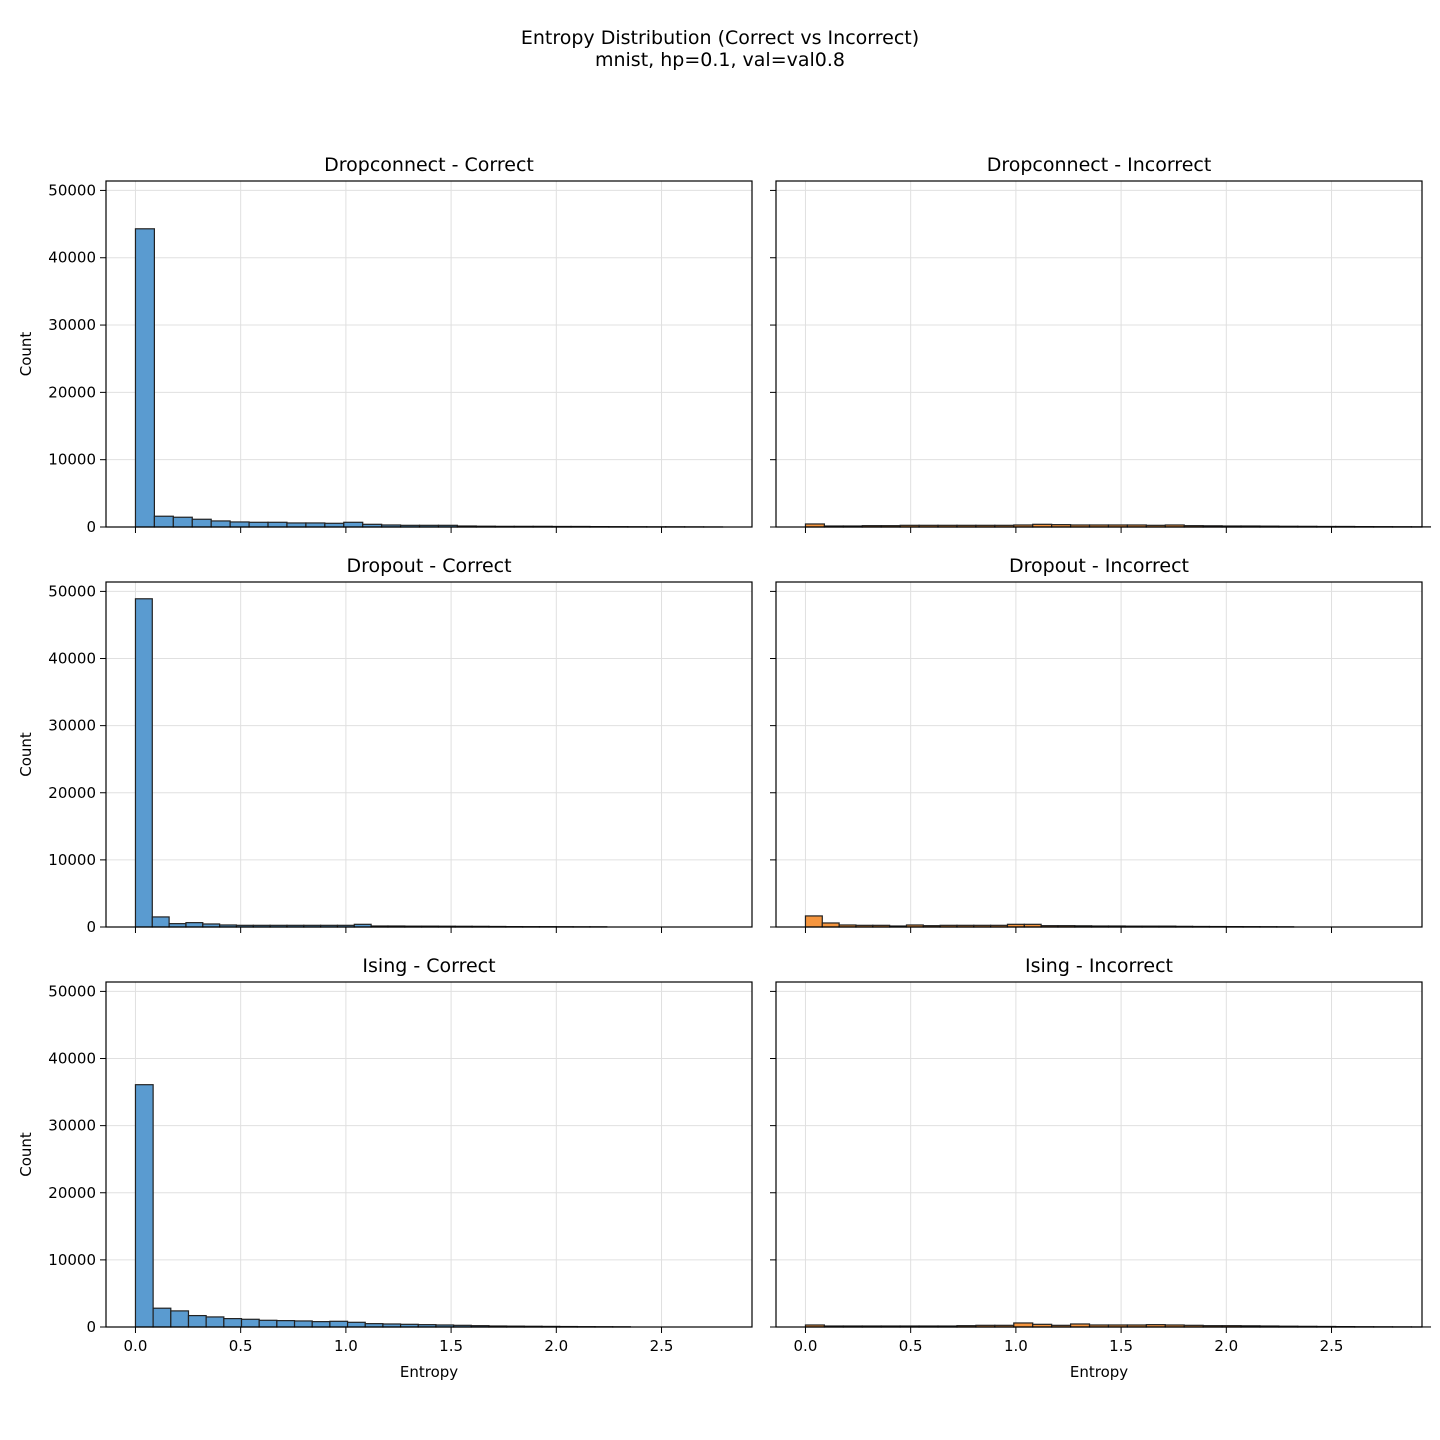 This screenshot has width=1440, height=1440. What do you see at coordinates (720, 60) in the screenshot?
I see `figure-subtitle: mnist, hp=0.1, val=val0.8` at bounding box center [720, 60].